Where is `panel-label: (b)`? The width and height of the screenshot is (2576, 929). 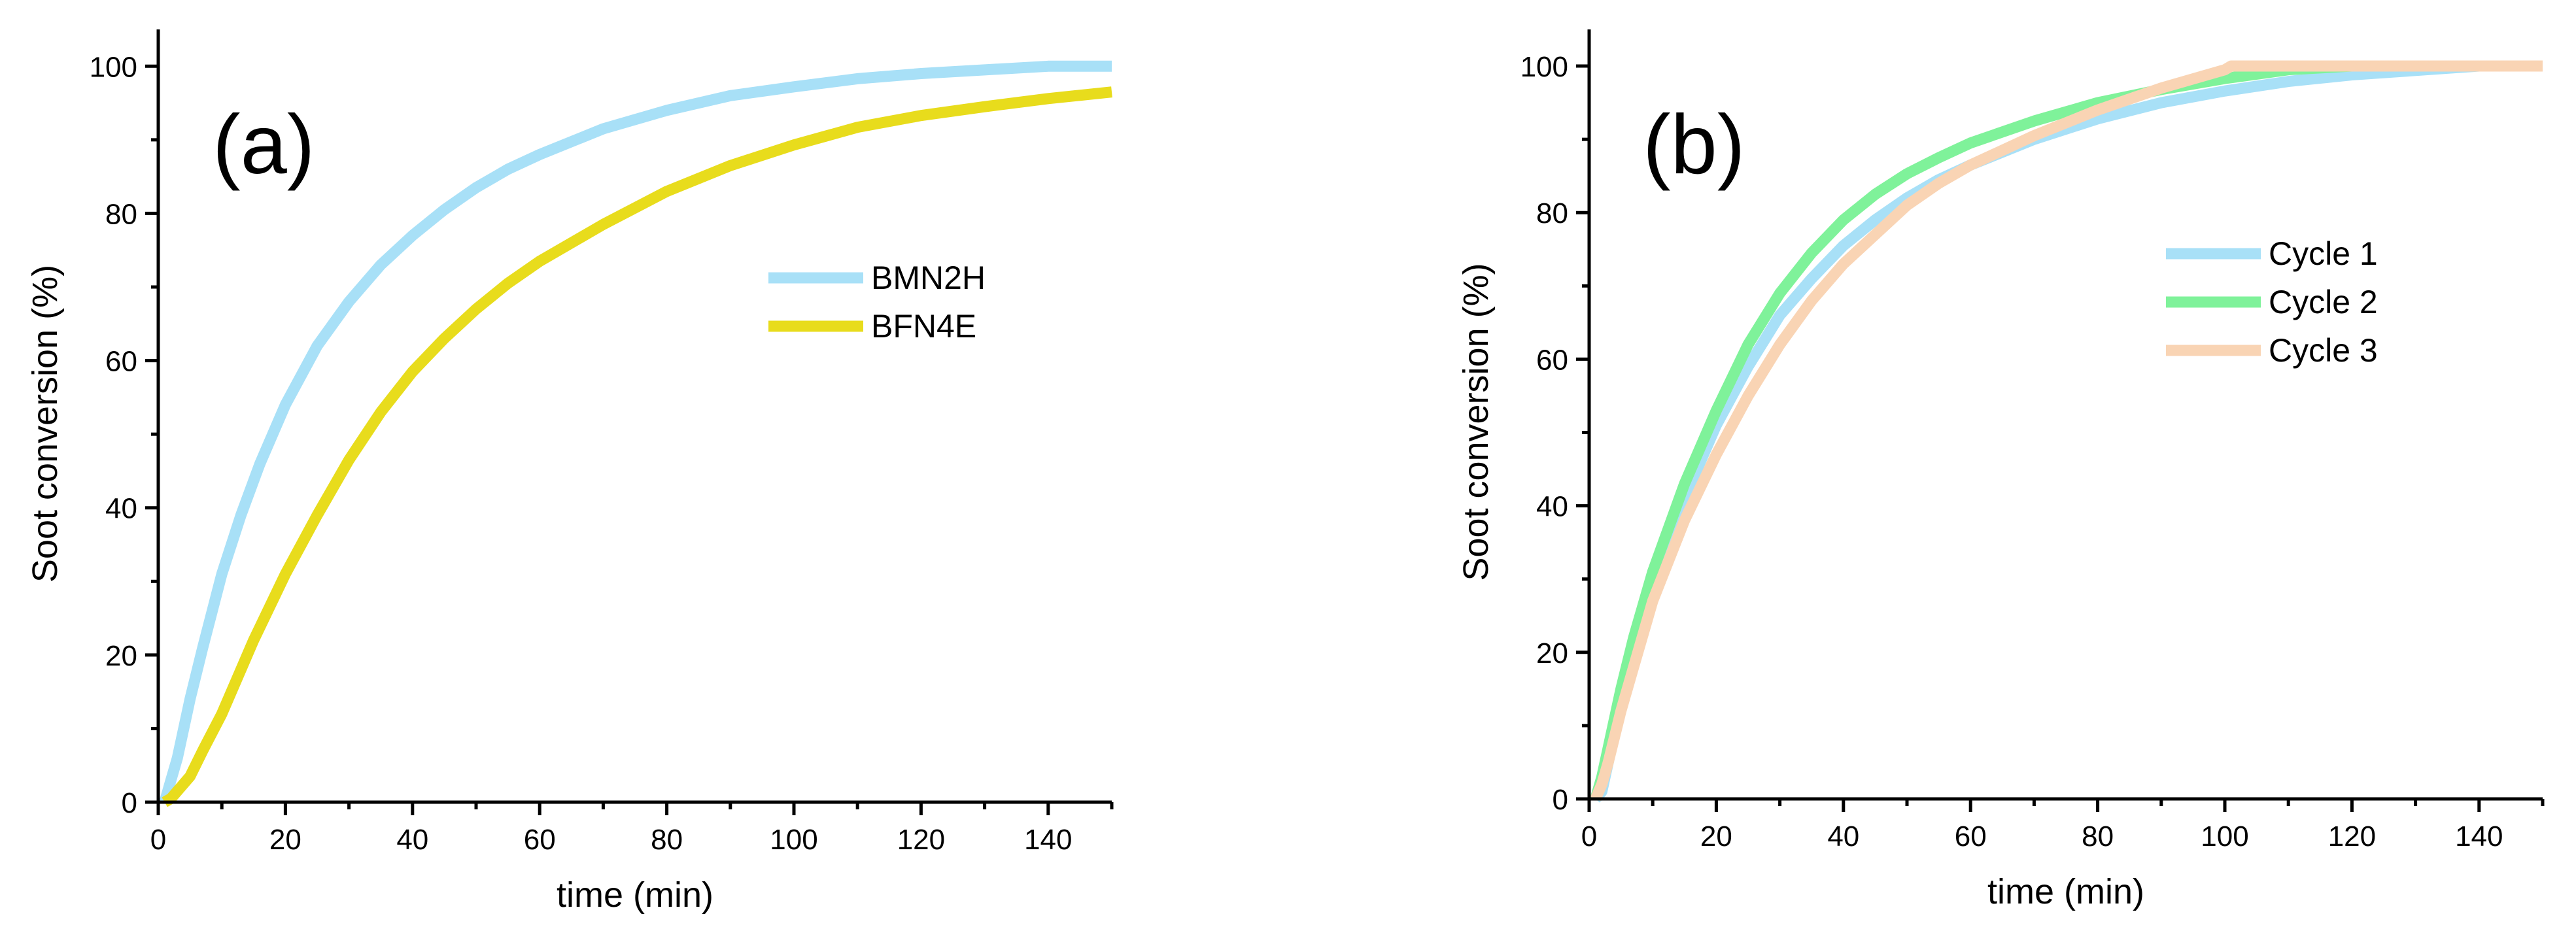 panel-label: (b) is located at coordinates (1694, 145).